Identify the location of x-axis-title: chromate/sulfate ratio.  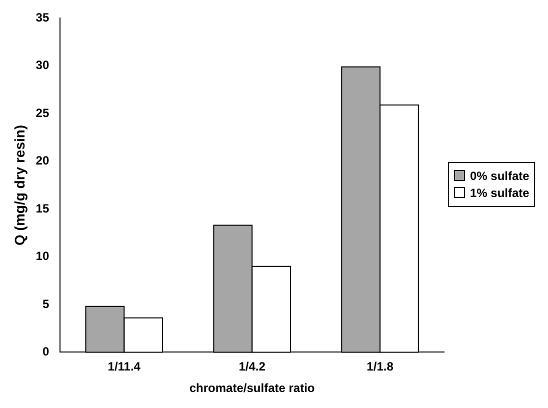
(252, 388).